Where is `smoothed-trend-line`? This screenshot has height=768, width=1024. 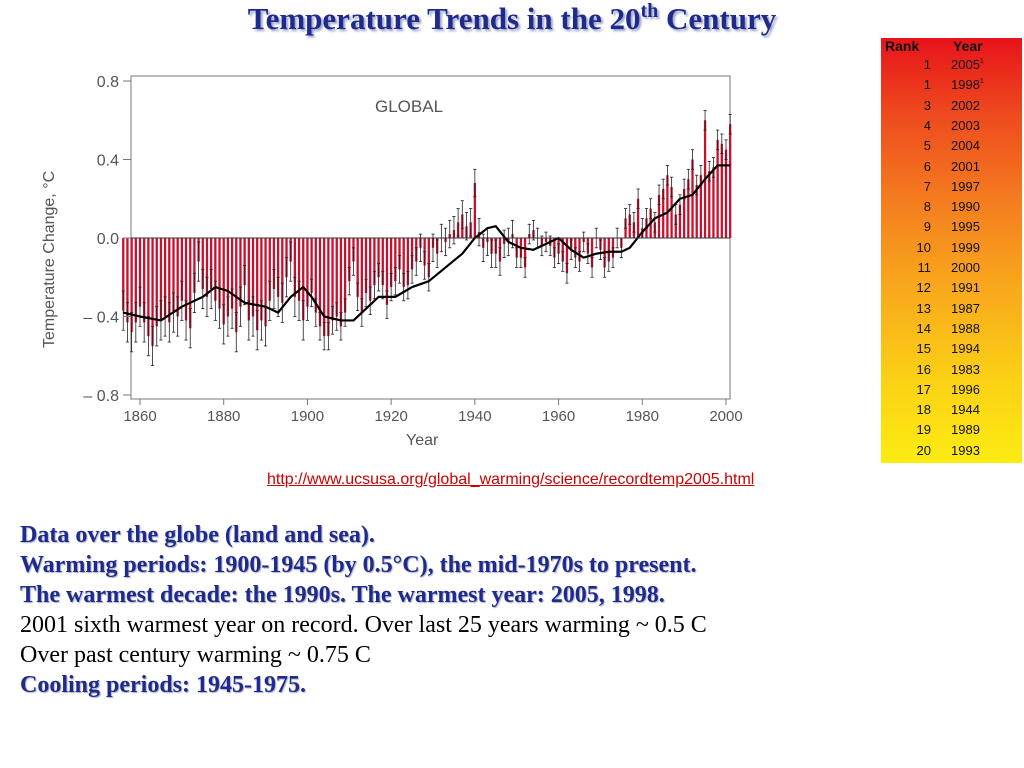
smoothed-trend-line is located at coordinates (427, 243).